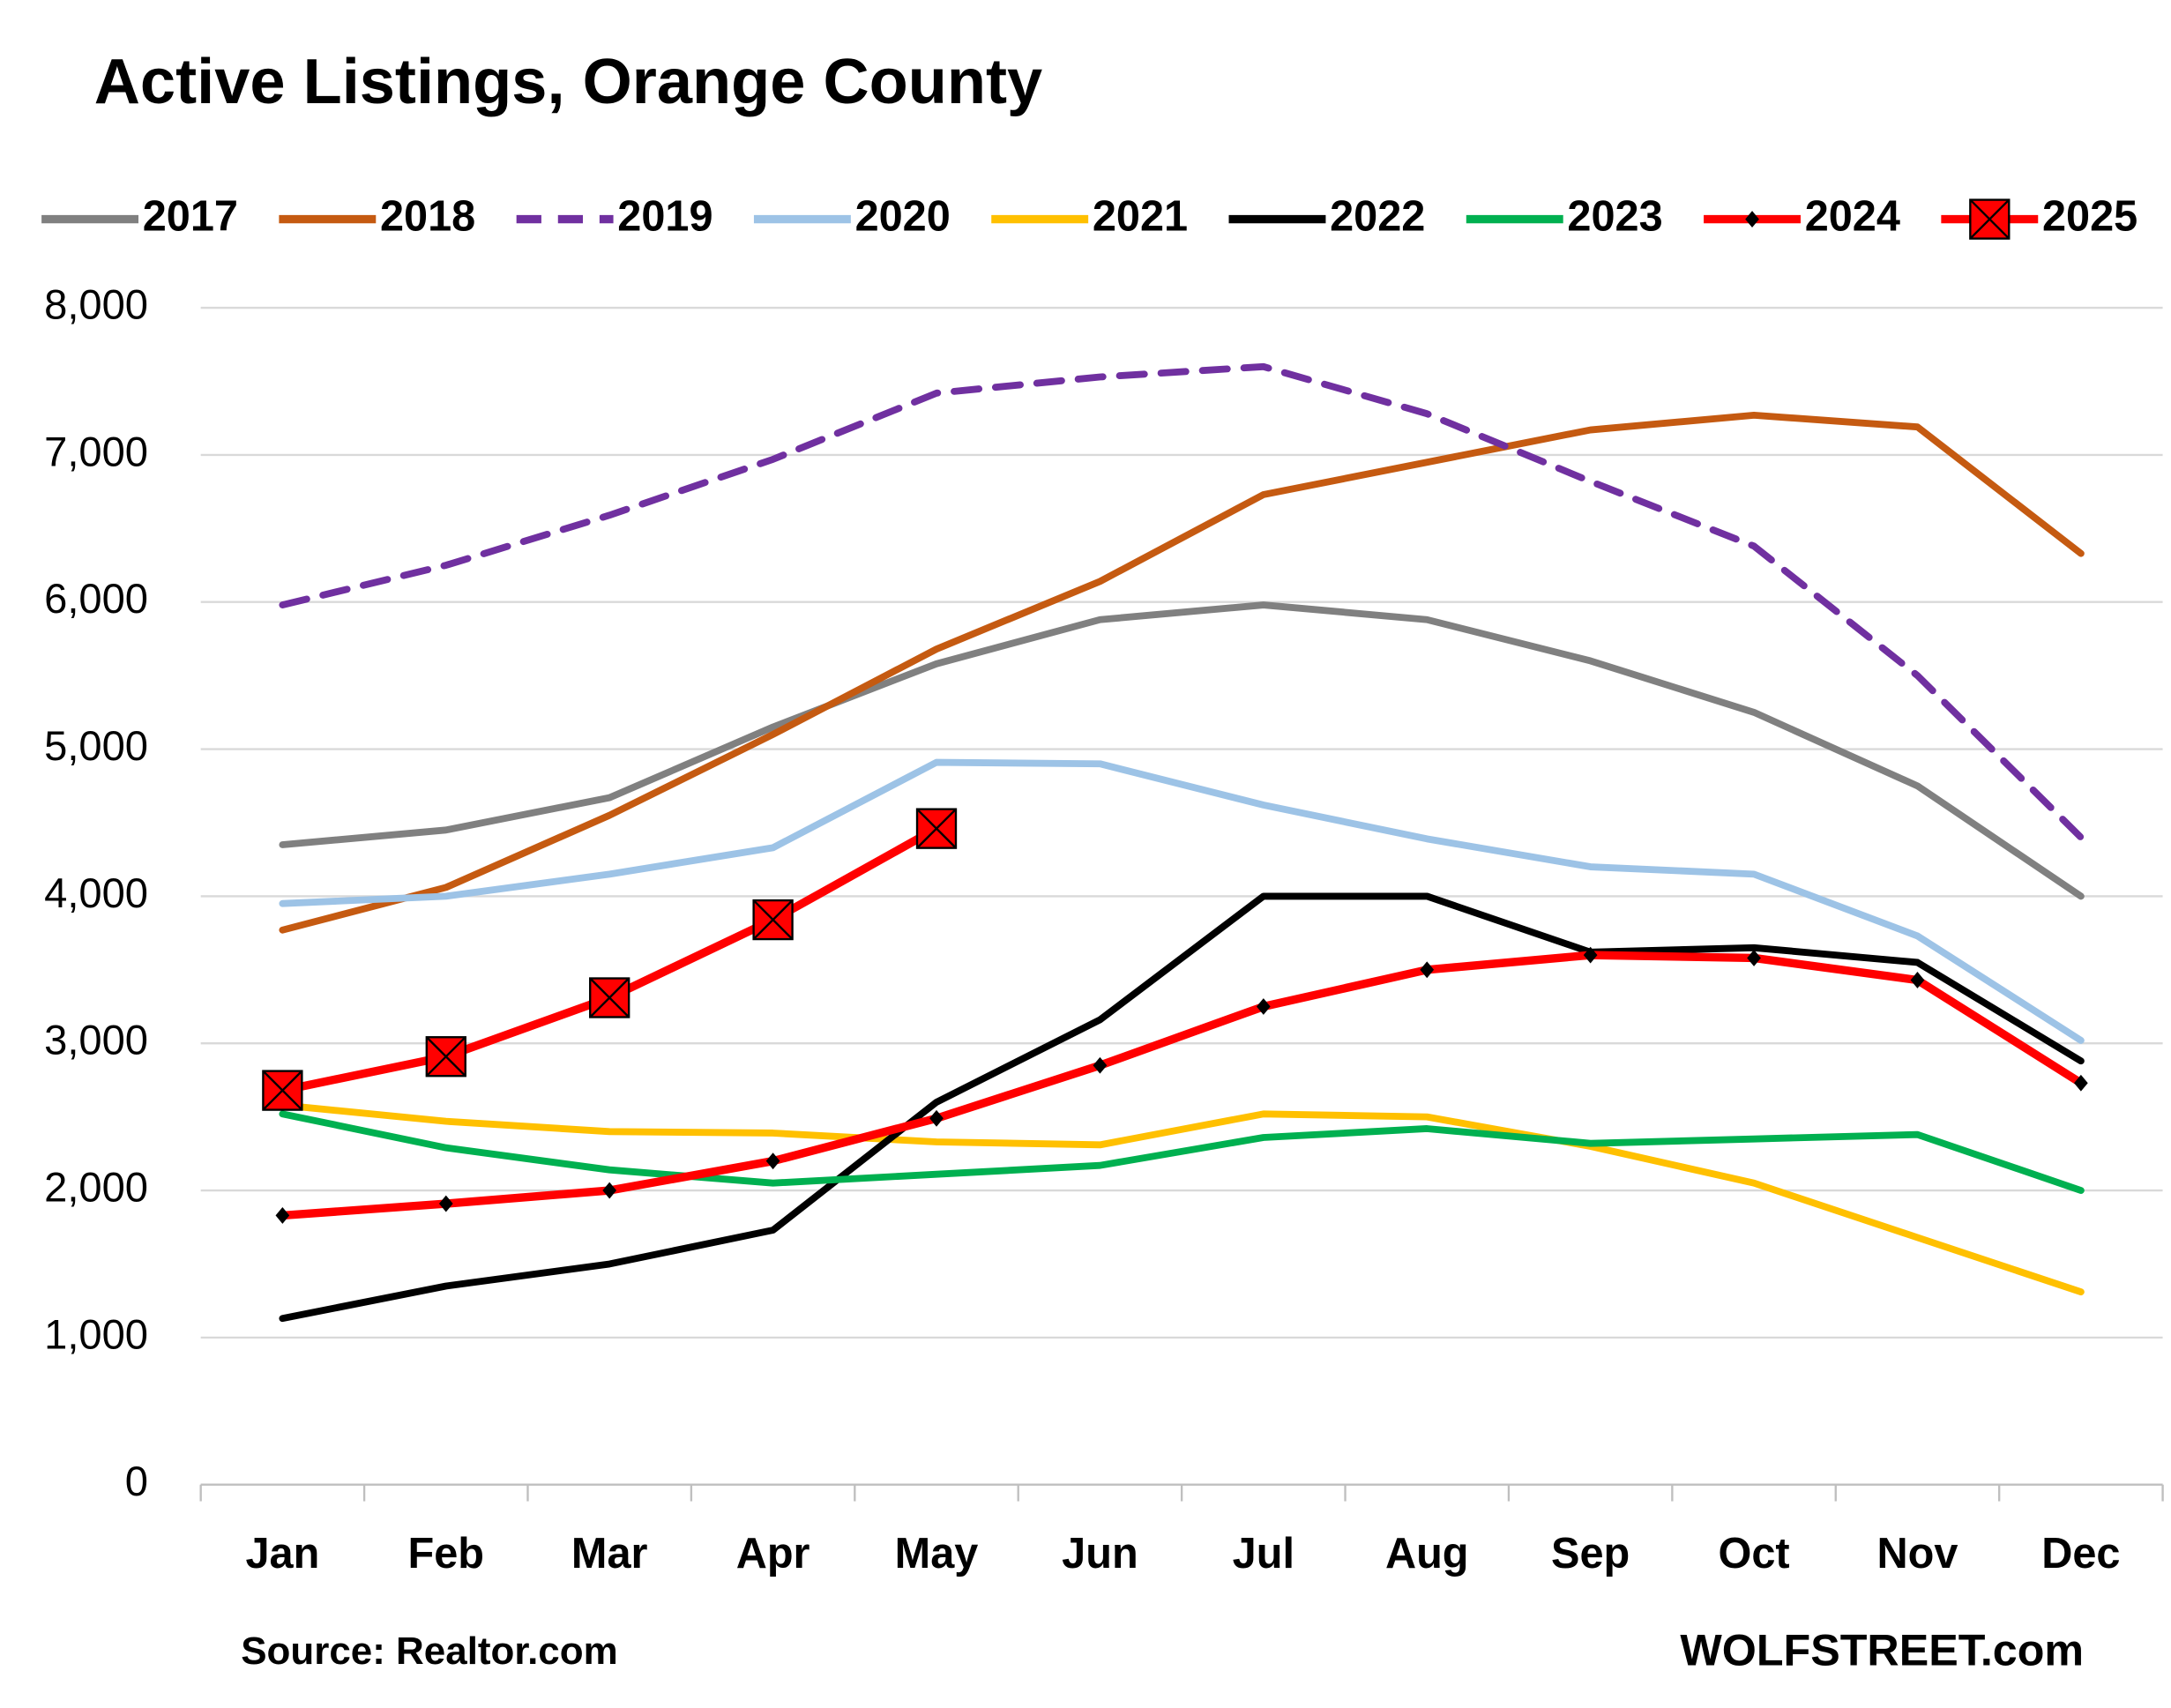 Image resolution: width=2171 pixels, height=1708 pixels. I want to click on x-tick-label: Feb, so click(447, 1553).